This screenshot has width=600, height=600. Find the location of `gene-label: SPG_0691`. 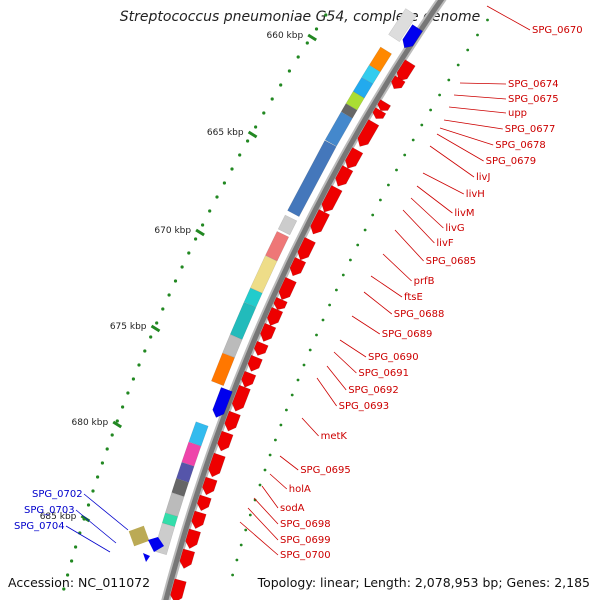

gene-label: SPG_0691 is located at coordinates (383, 373).